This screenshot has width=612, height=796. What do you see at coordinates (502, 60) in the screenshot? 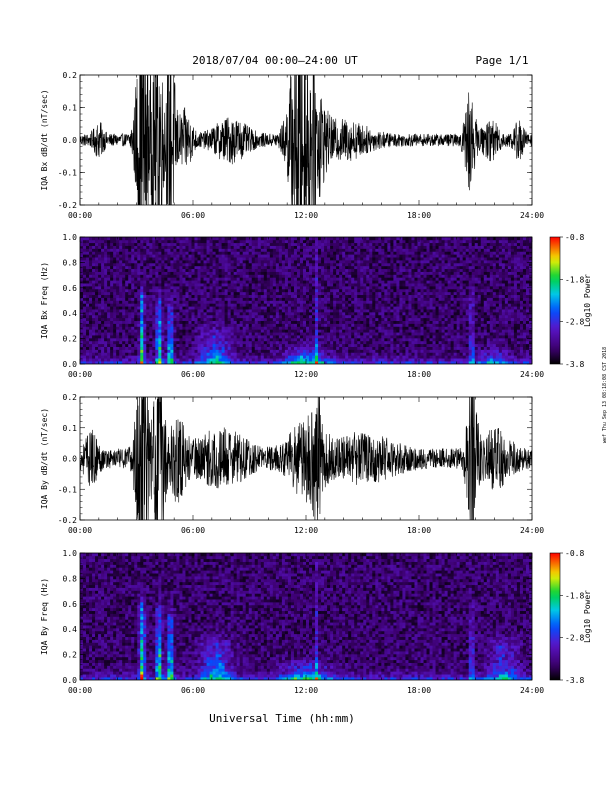
I see `page-indicator: Page 1/1` at bounding box center [502, 60].